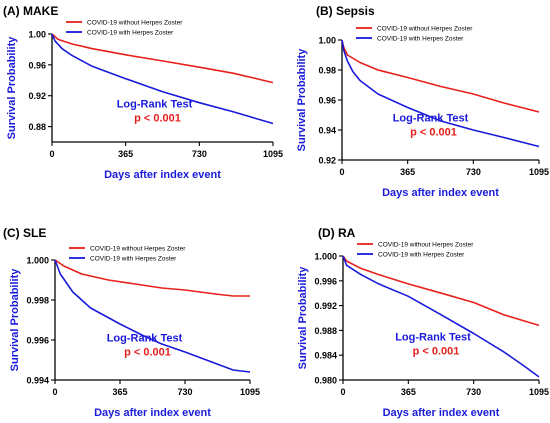 Image resolution: width=550 pixels, height=423 pixels. What do you see at coordinates (30, 11) in the screenshot?
I see `panel-title: (A) MAKE` at bounding box center [30, 11].